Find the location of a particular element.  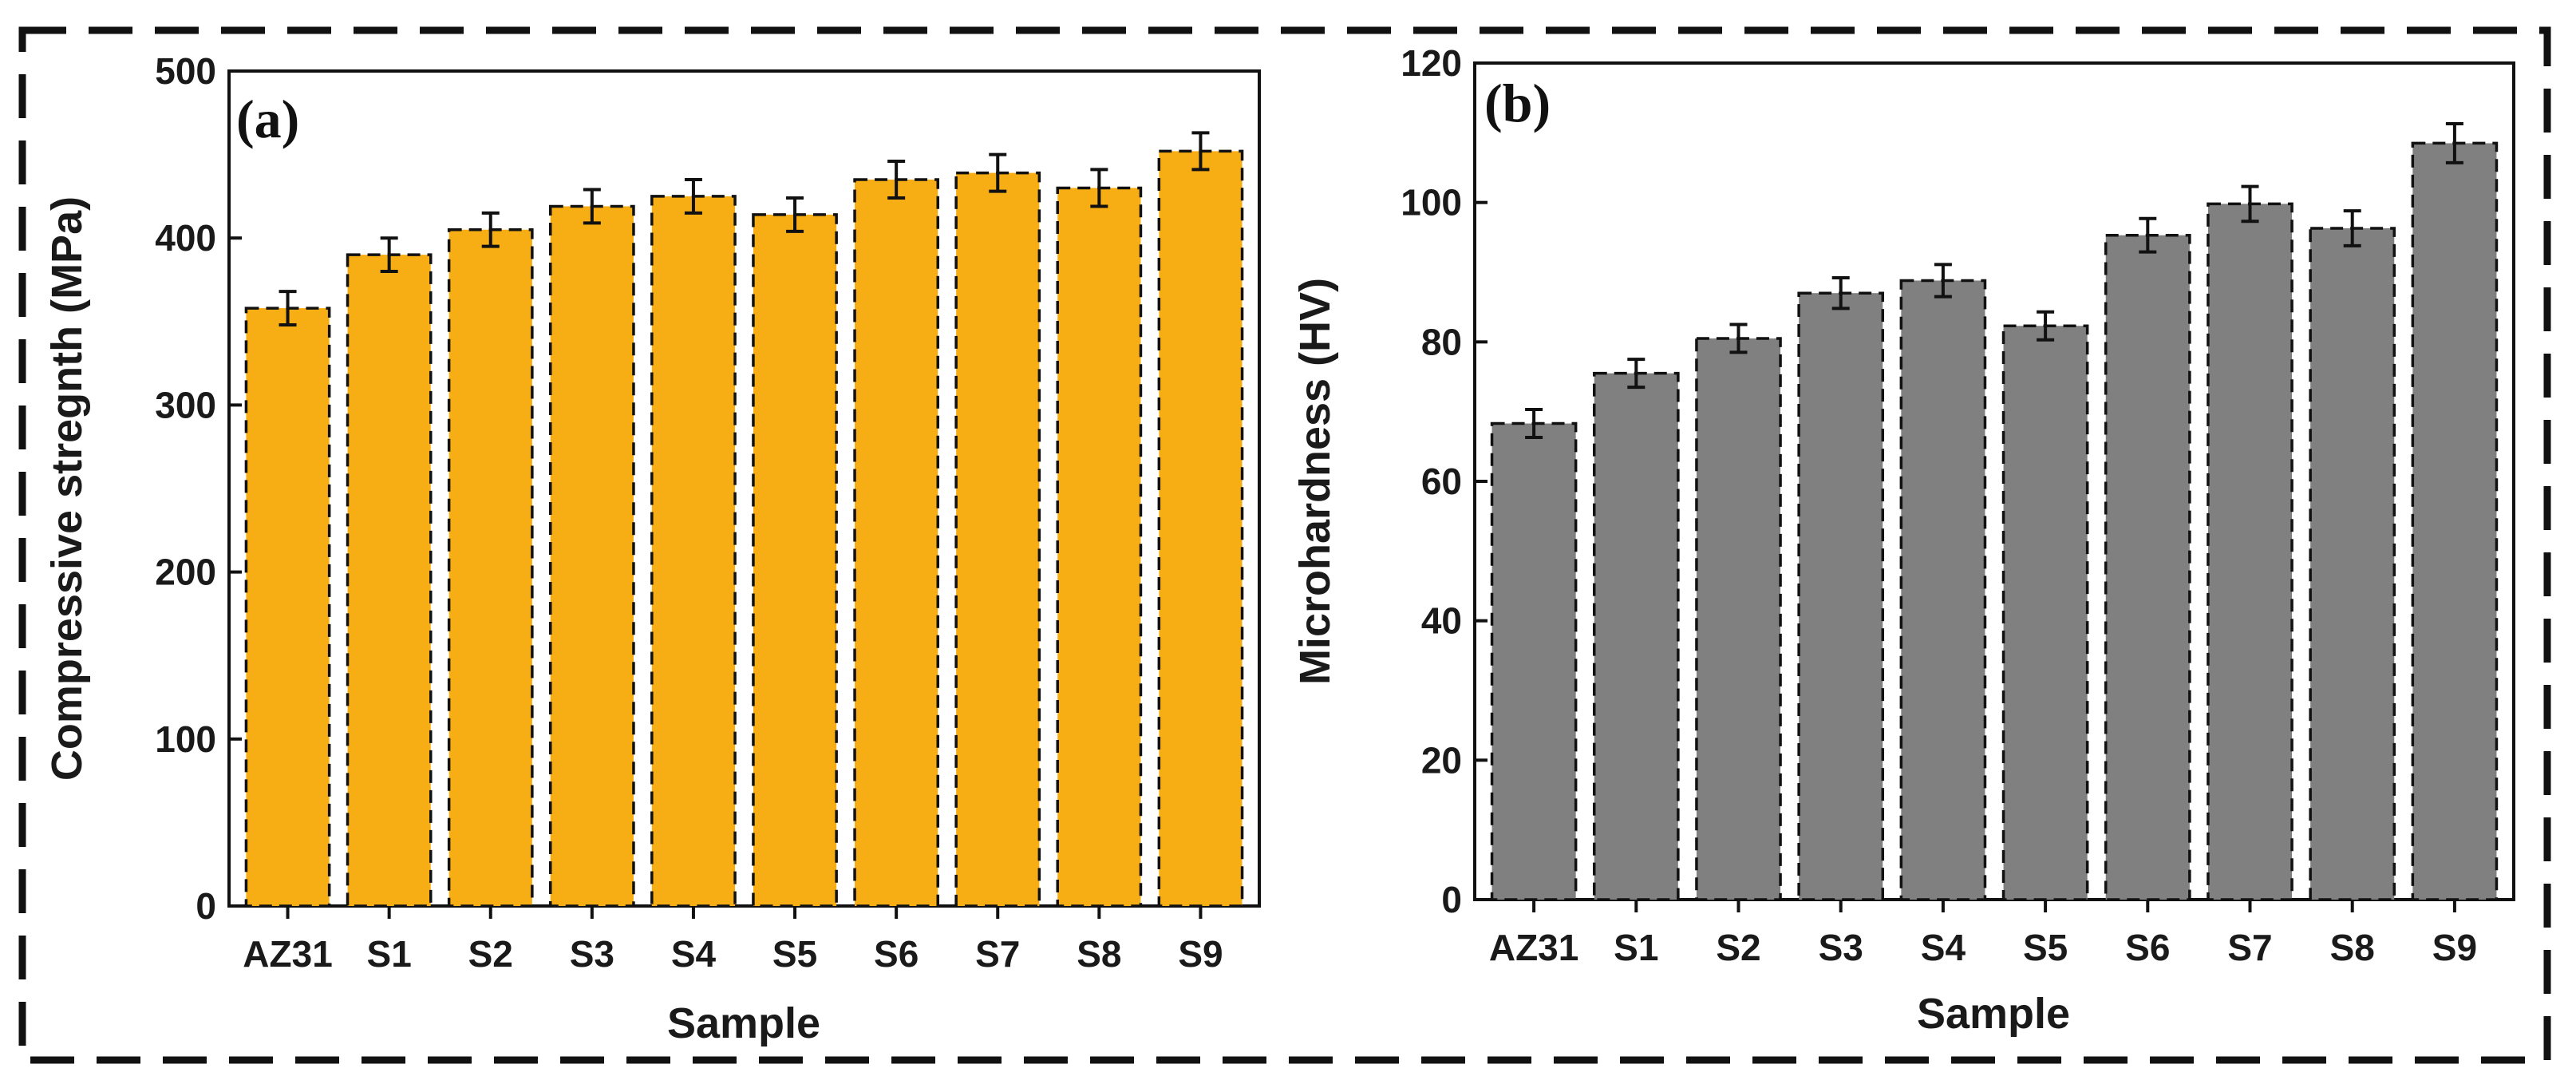

panel-a-x-tick-label: S2 is located at coordinates (490, 954).